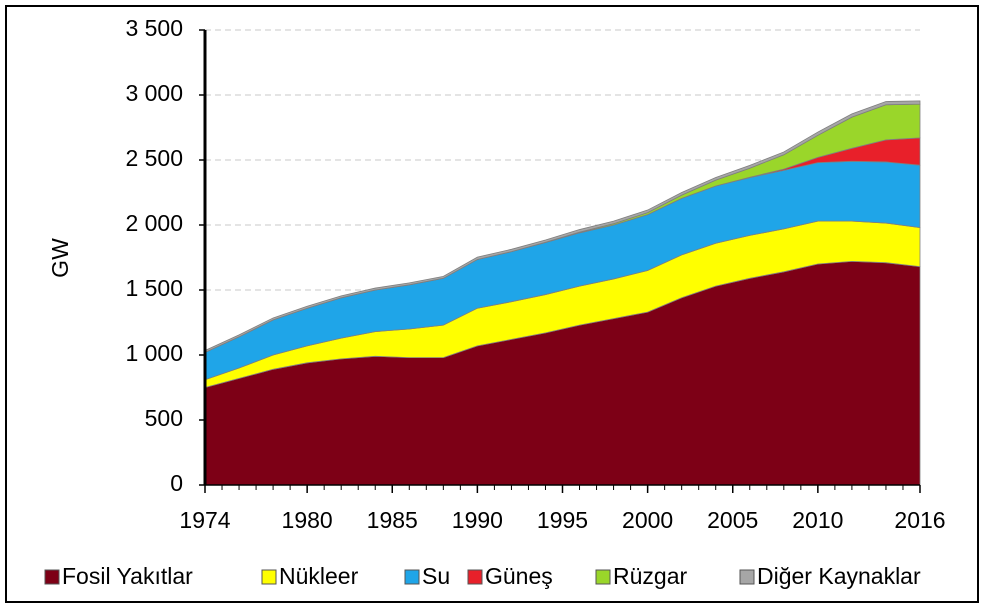  I want to click on y-tick-label: 0, so click(176, 483).